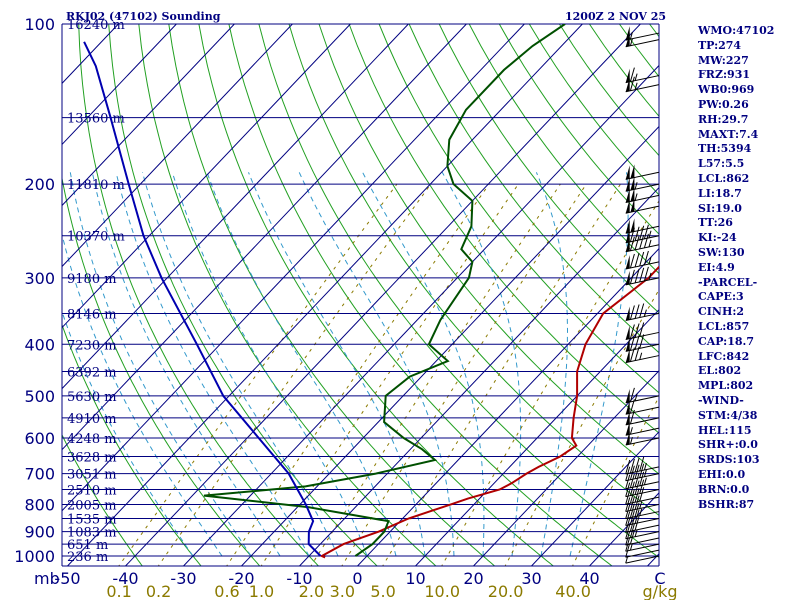 This screenshot has width=800, height=600. Describe the element at coordinates (615, 16) in the screenshot. I see `valid-time: 1200Z 2 NOV 25` at that location.